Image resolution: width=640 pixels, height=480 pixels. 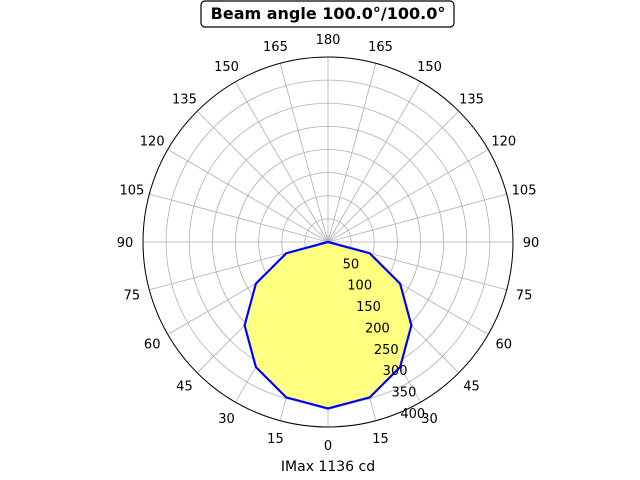 I want to click on radial-tick-label: 200, so click(x=377, y=328).